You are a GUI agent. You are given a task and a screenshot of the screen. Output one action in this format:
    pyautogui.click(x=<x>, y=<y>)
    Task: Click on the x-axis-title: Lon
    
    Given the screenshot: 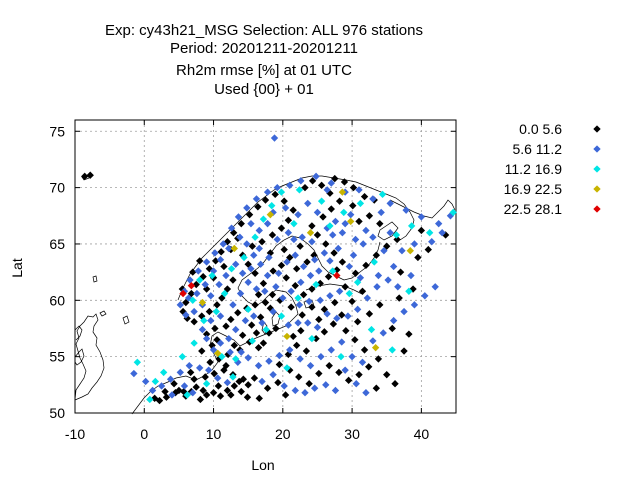 What is the action you would take?
    pyautogui.click(x=262, y=465)
    